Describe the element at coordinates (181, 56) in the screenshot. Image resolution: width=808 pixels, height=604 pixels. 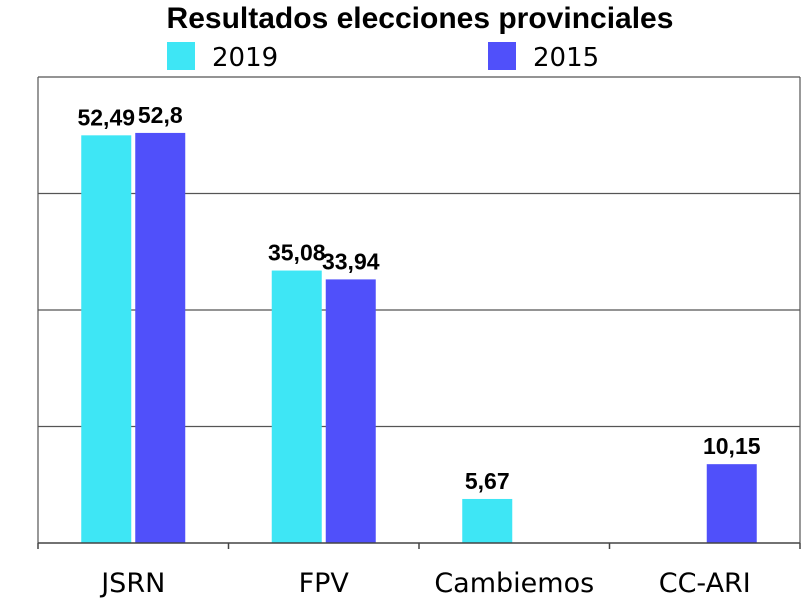
I see `legend-swatch-2019` at that location.